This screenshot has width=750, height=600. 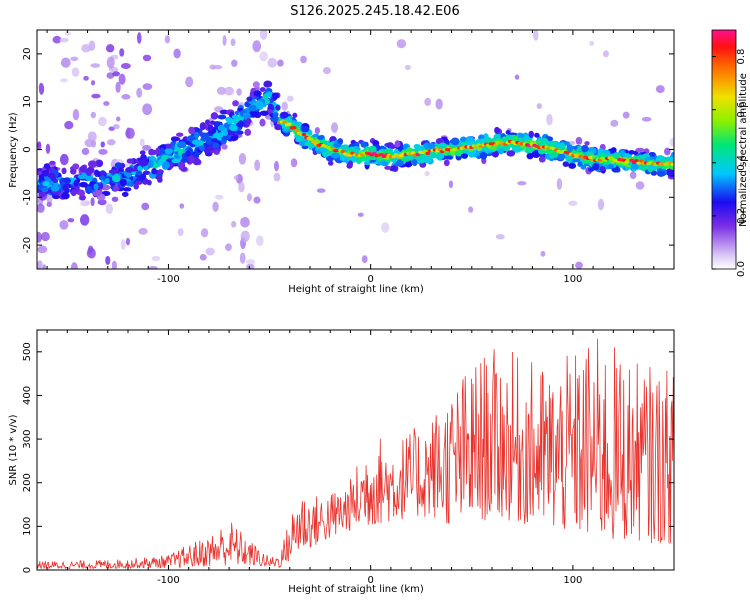 What do you see at coordinates (27, 54) in the screenshot?
I see `spectrogram-ytick-label: 20` at bounding box center [27, 54].